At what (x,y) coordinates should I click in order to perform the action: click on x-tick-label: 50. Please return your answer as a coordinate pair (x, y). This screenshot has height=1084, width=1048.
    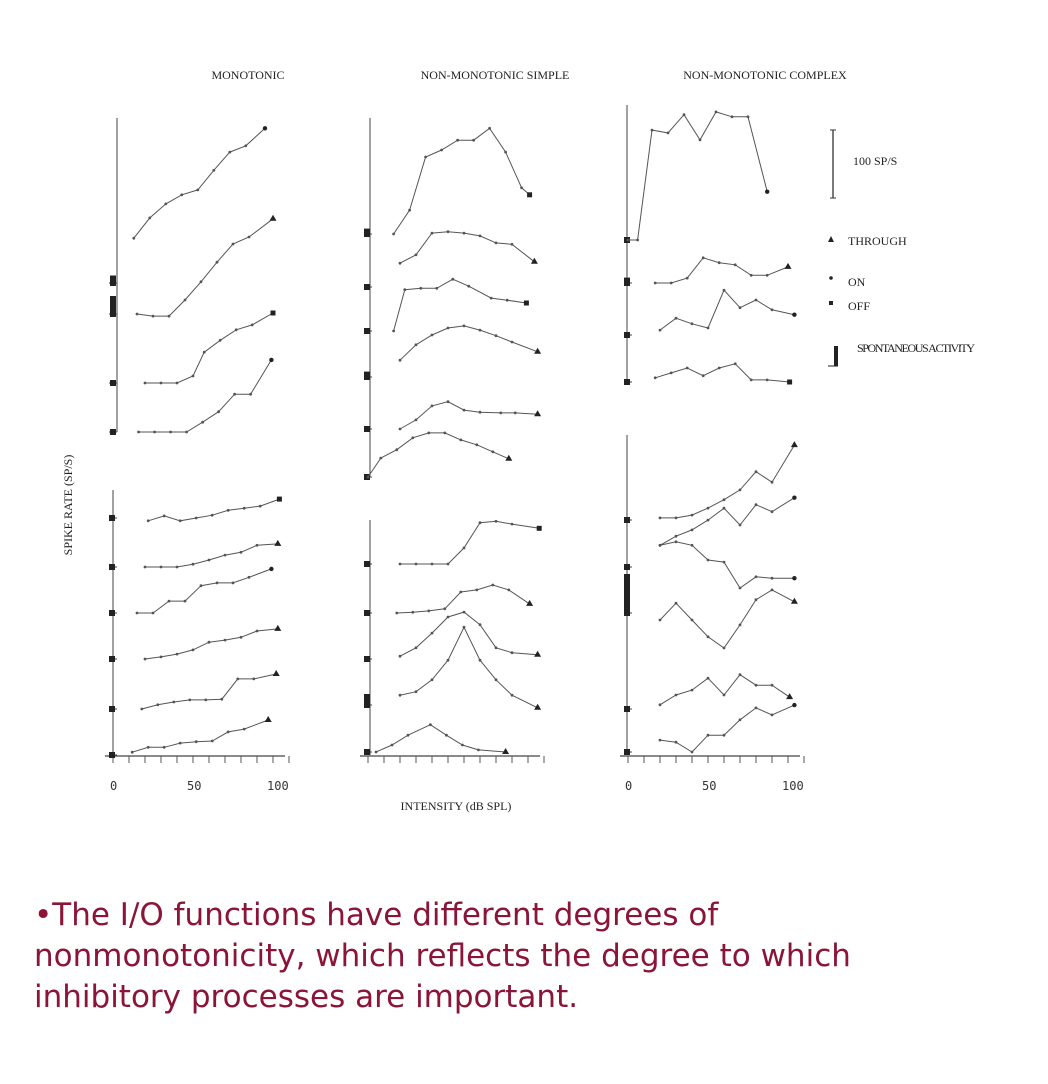
    Looking at the image, I should click on (709, 786).